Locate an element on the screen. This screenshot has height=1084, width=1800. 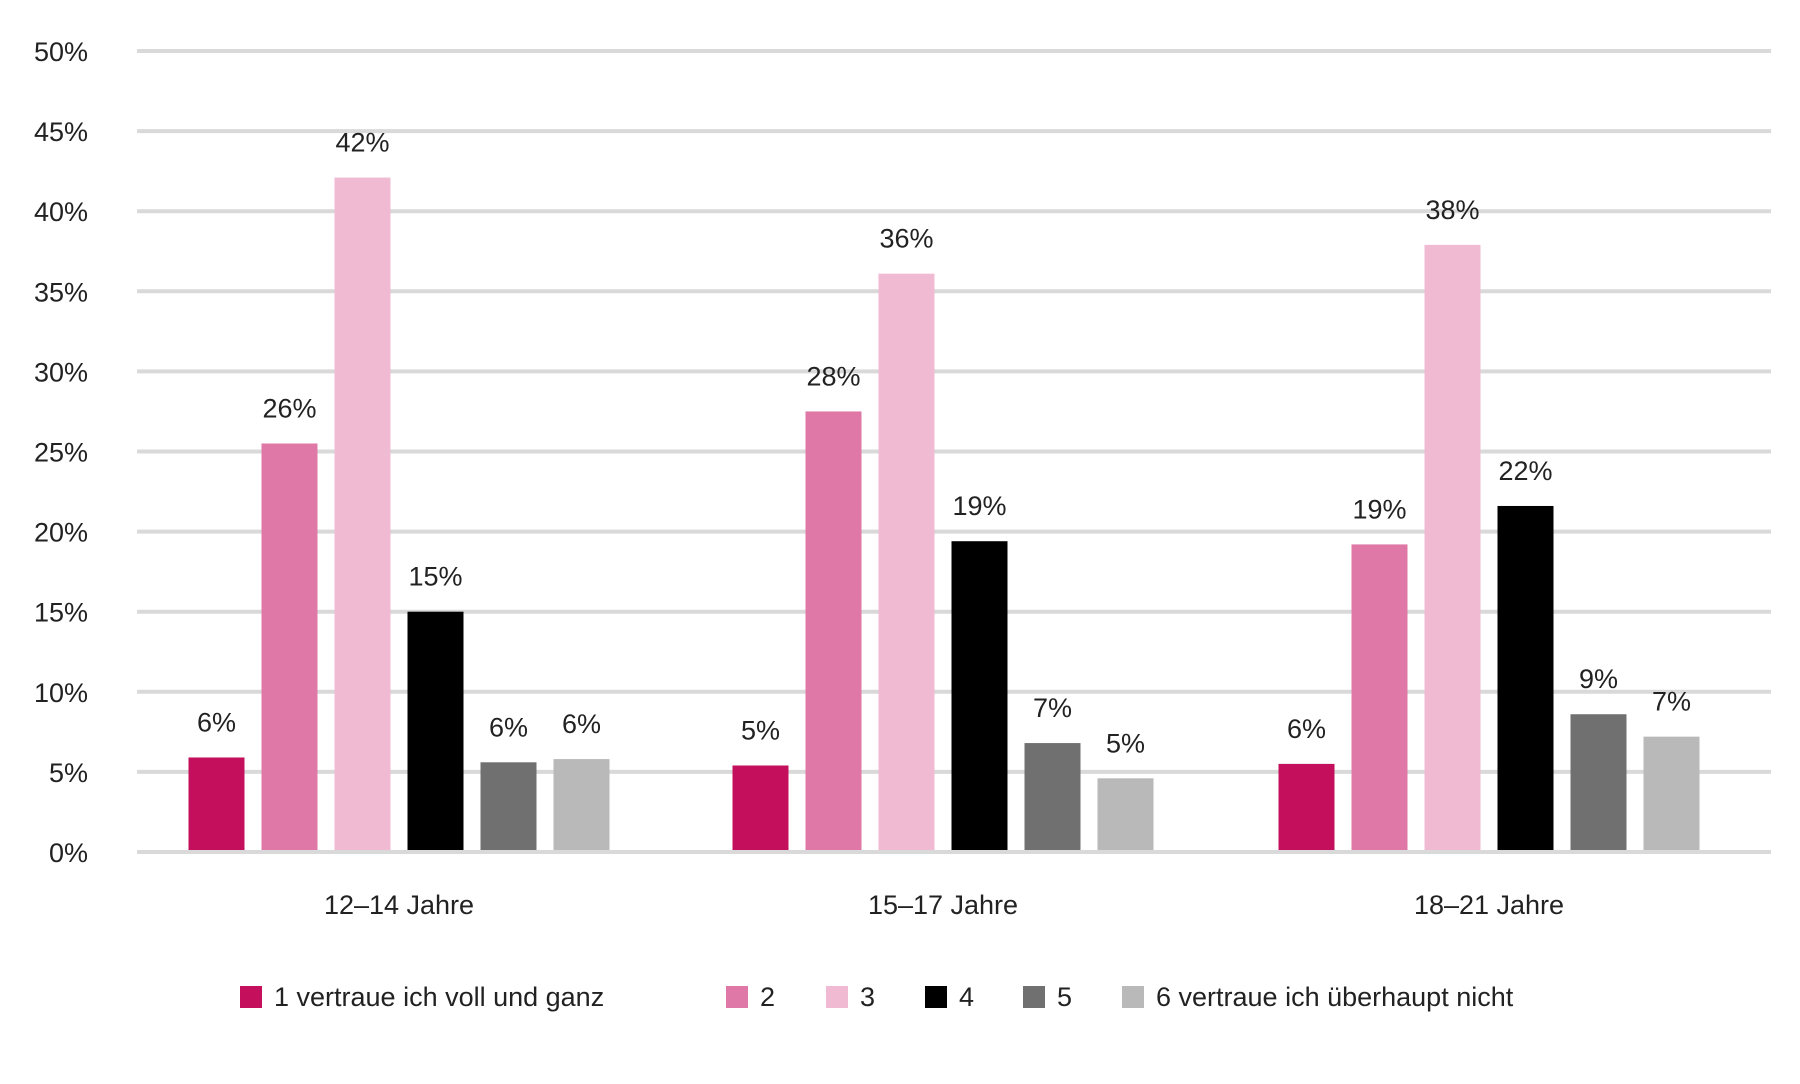
legend-label: 2 is located at coordinates (767, 997).